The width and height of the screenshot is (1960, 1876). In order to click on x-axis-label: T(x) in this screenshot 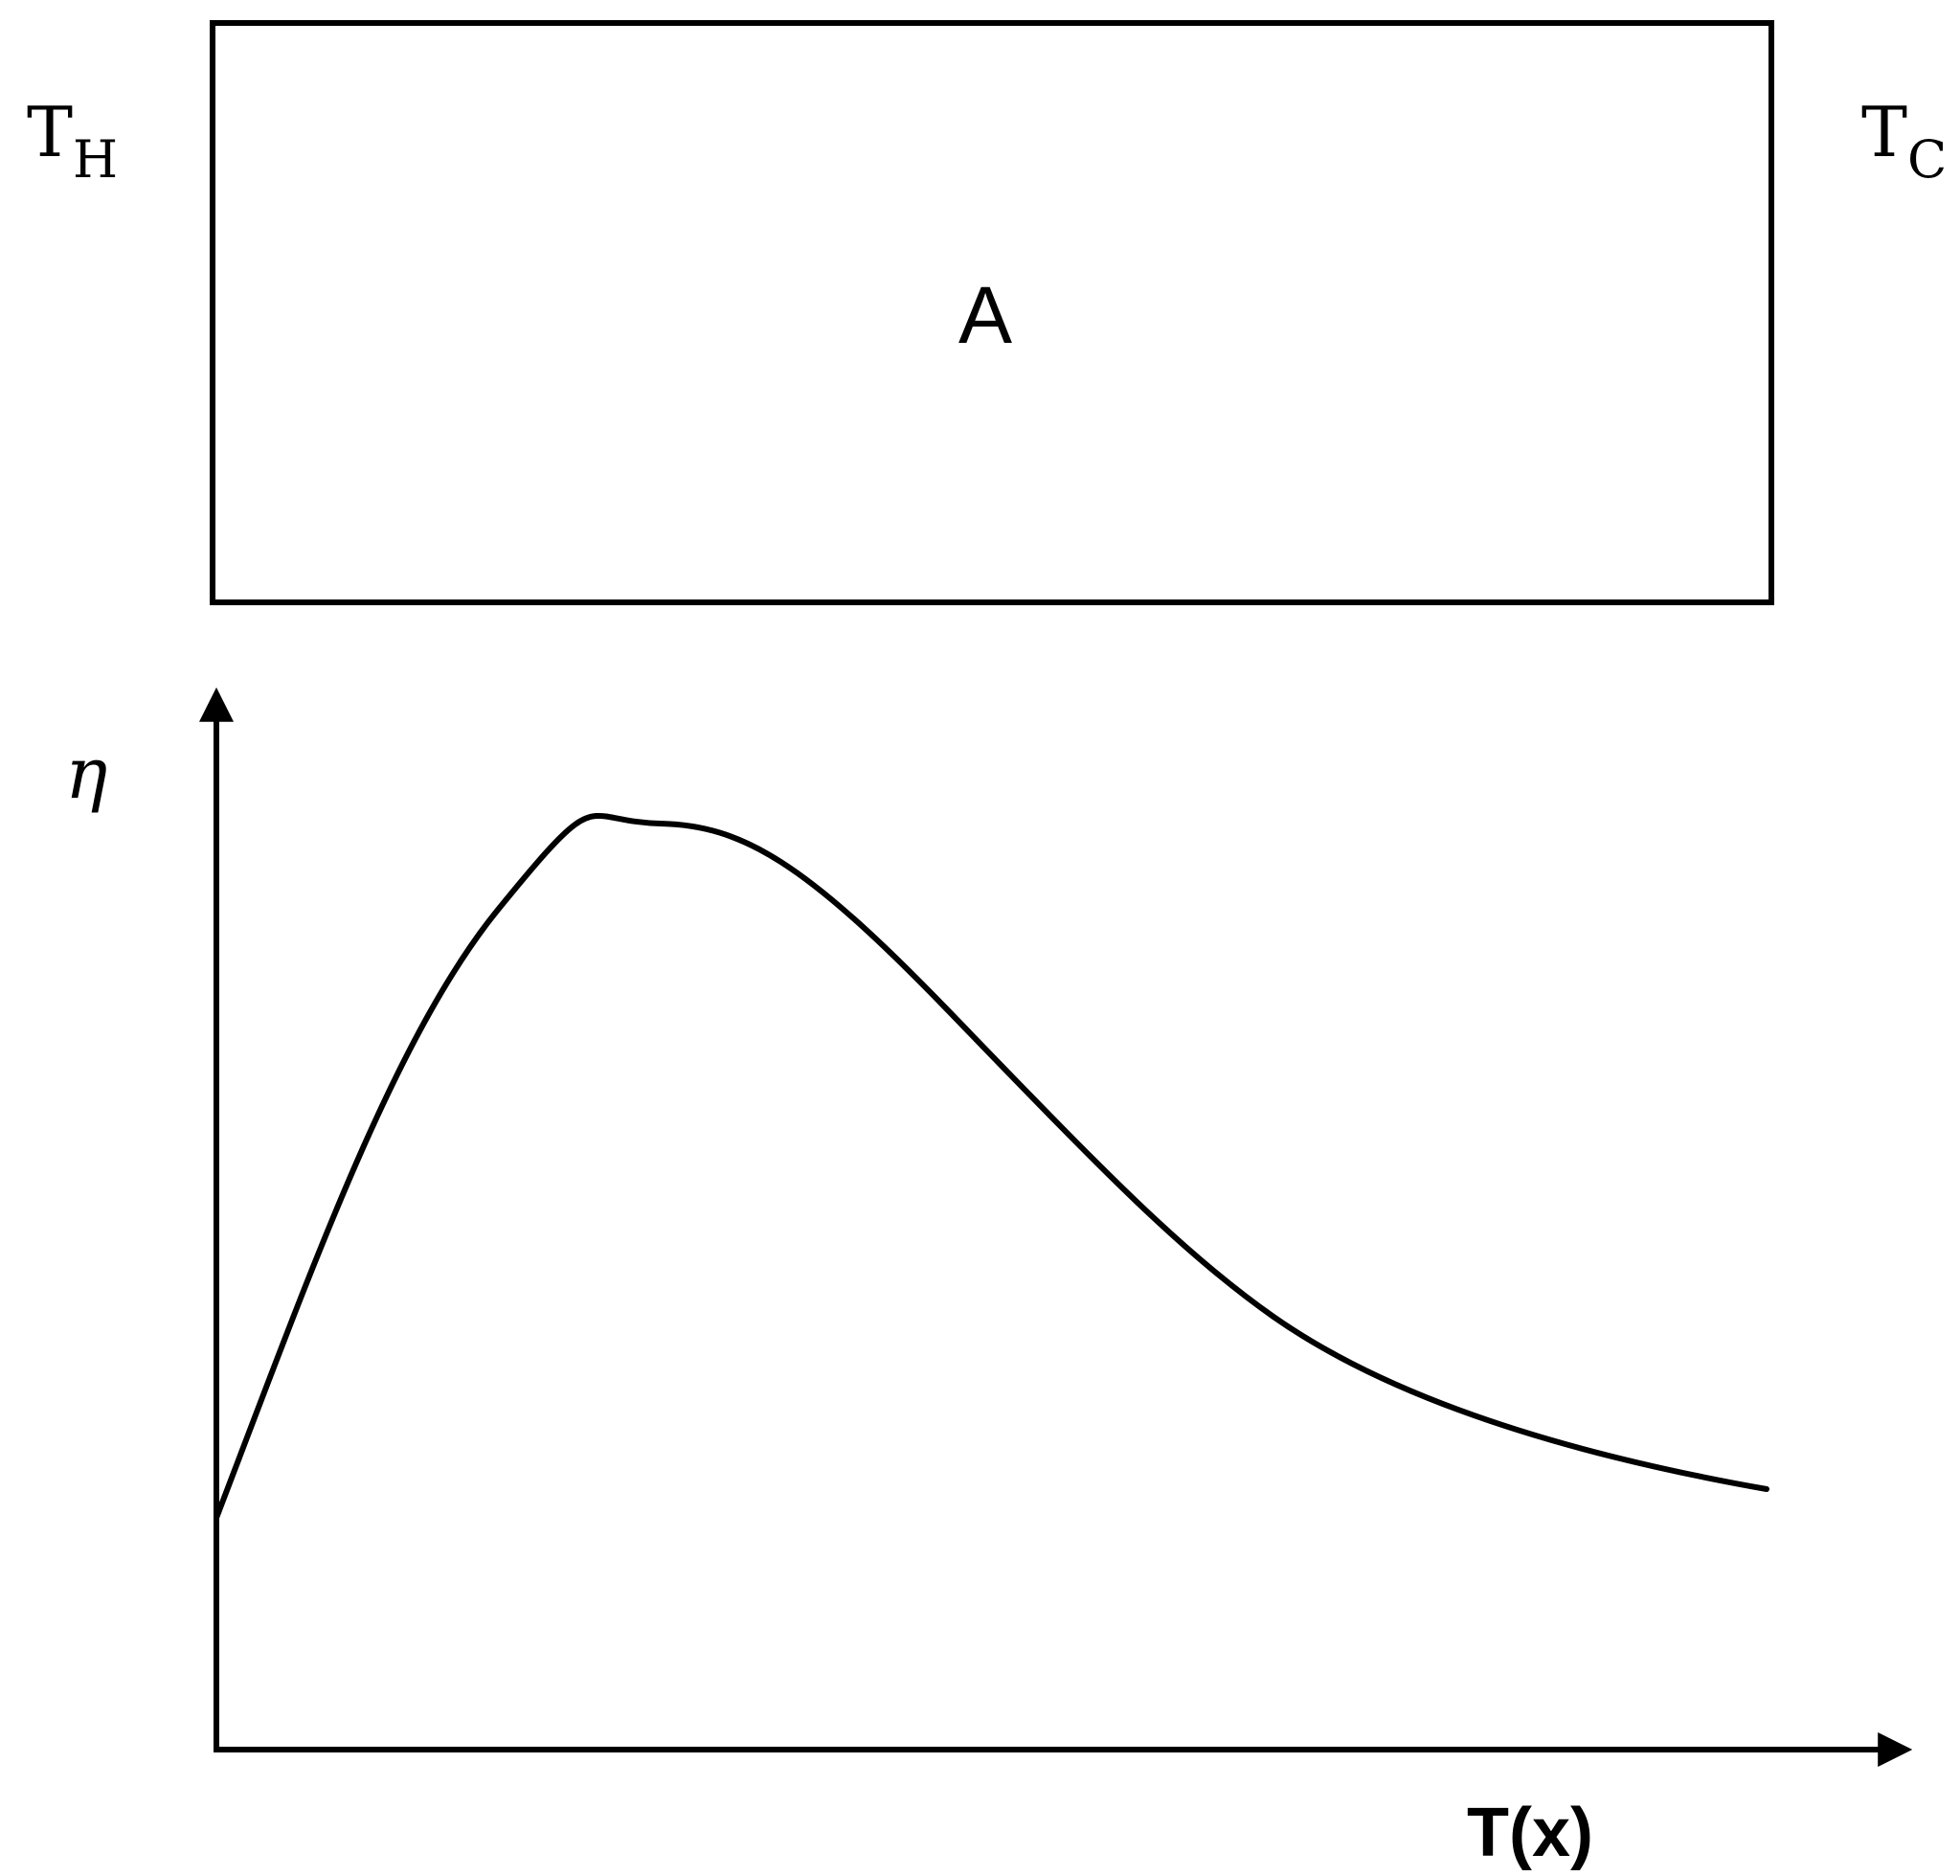, I will do `click(1530, 1833)`.